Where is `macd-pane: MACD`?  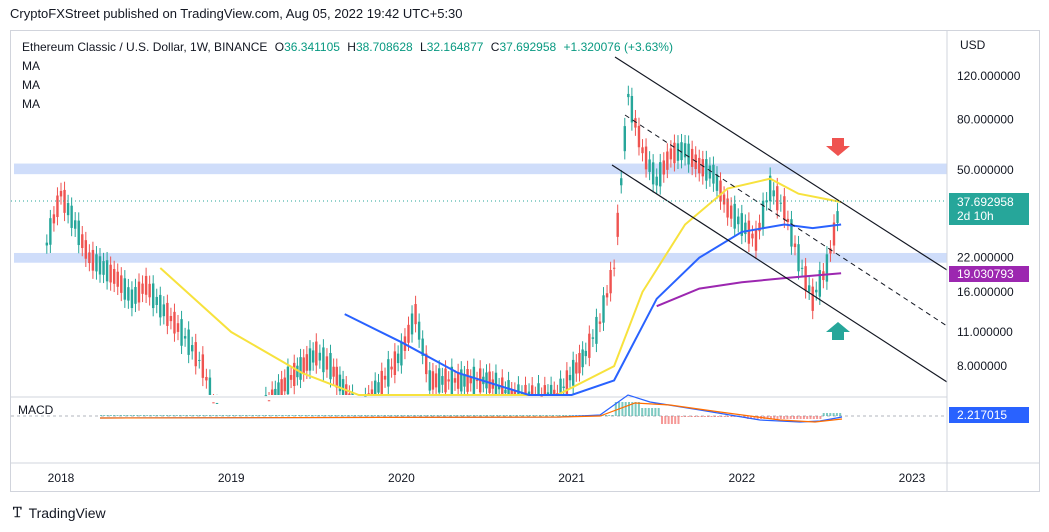 macd-pane: MACD is located at coordinates (479, 409).